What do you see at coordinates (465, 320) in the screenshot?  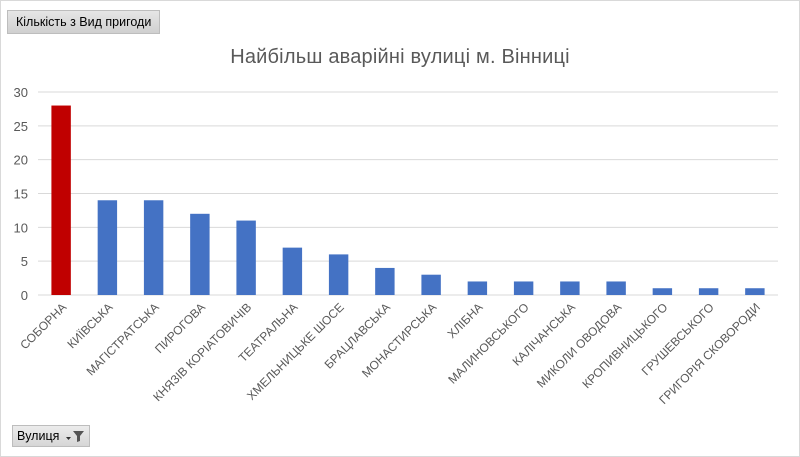 I see `x-tick-label: ХЛІБНА` at bounding box center [465, 320].